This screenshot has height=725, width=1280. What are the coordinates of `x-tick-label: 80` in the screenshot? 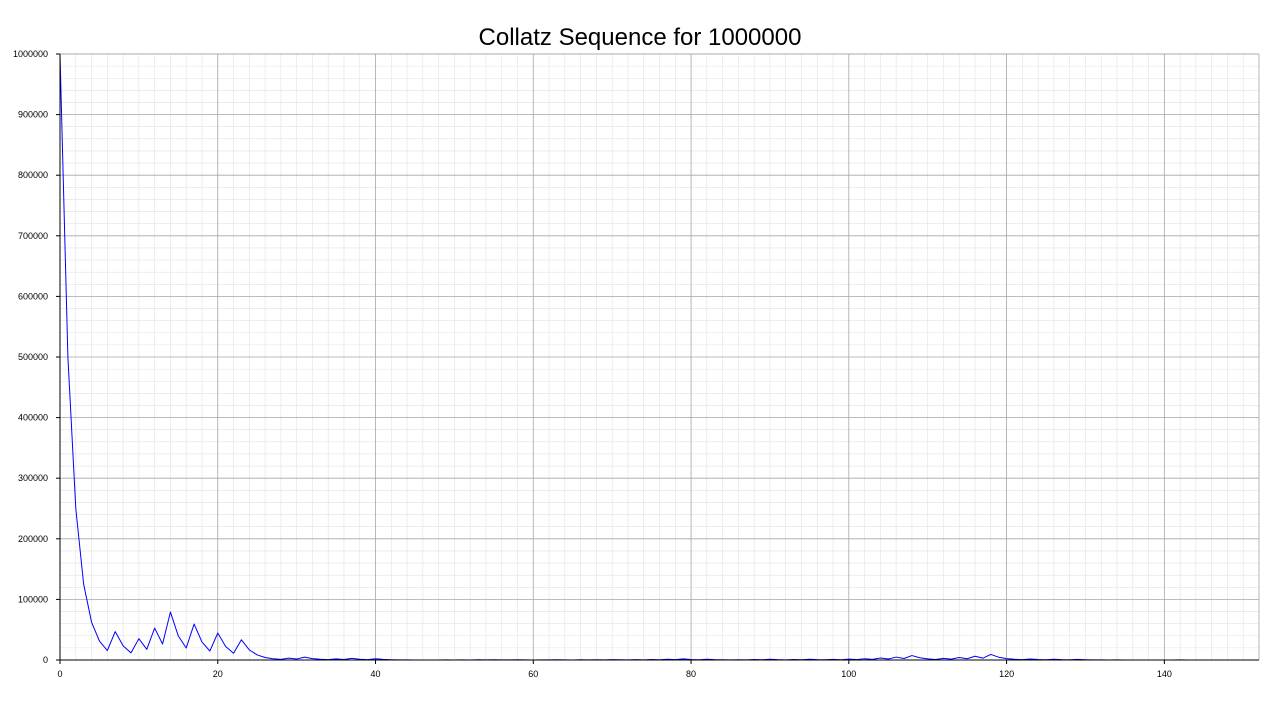 It's located at (691, 674).